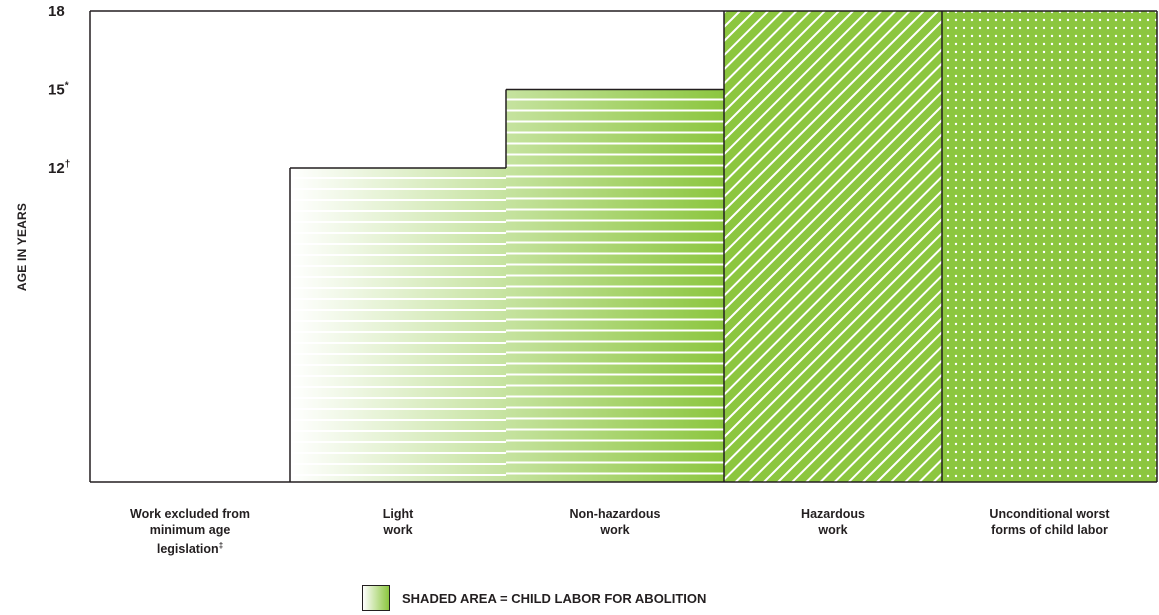 The height and width of the screenshot is (615, 1159). Describe the element at coordinates (190, 549) in the screenshot. I see `category-label-line: legislation‡` at that location.